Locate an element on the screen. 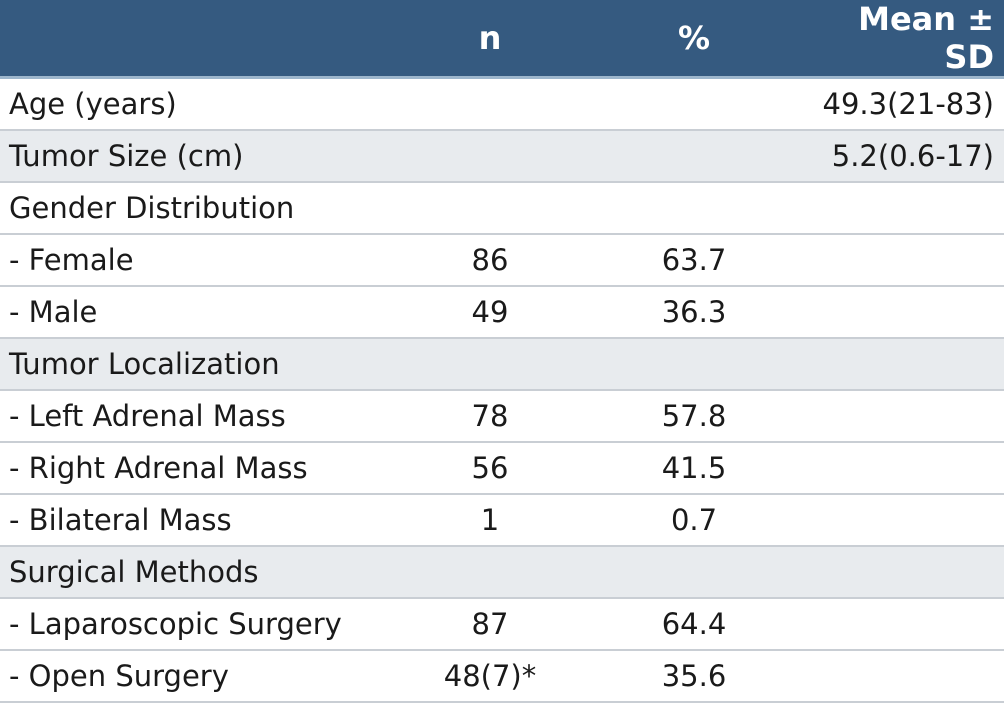 The height and width of the screenshot is (703, 1004). table-row: Surgical Methods is located at coordinates (502, 571).